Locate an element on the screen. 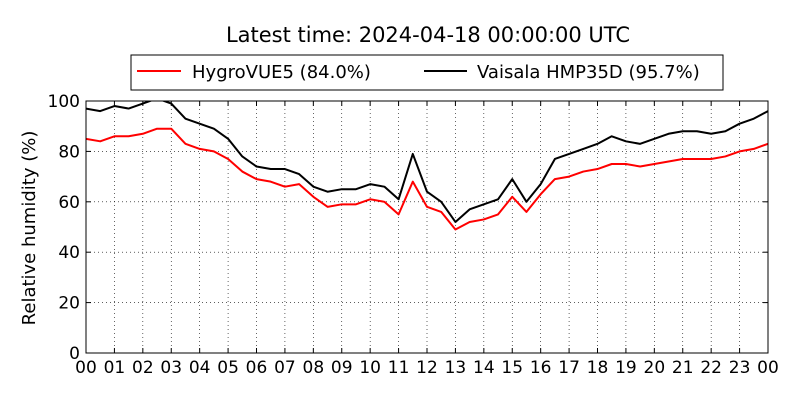 Image resolution: width=800 pixels, height=400 pixels. x-tick-label: 09 is located at coordinates (342, 368).